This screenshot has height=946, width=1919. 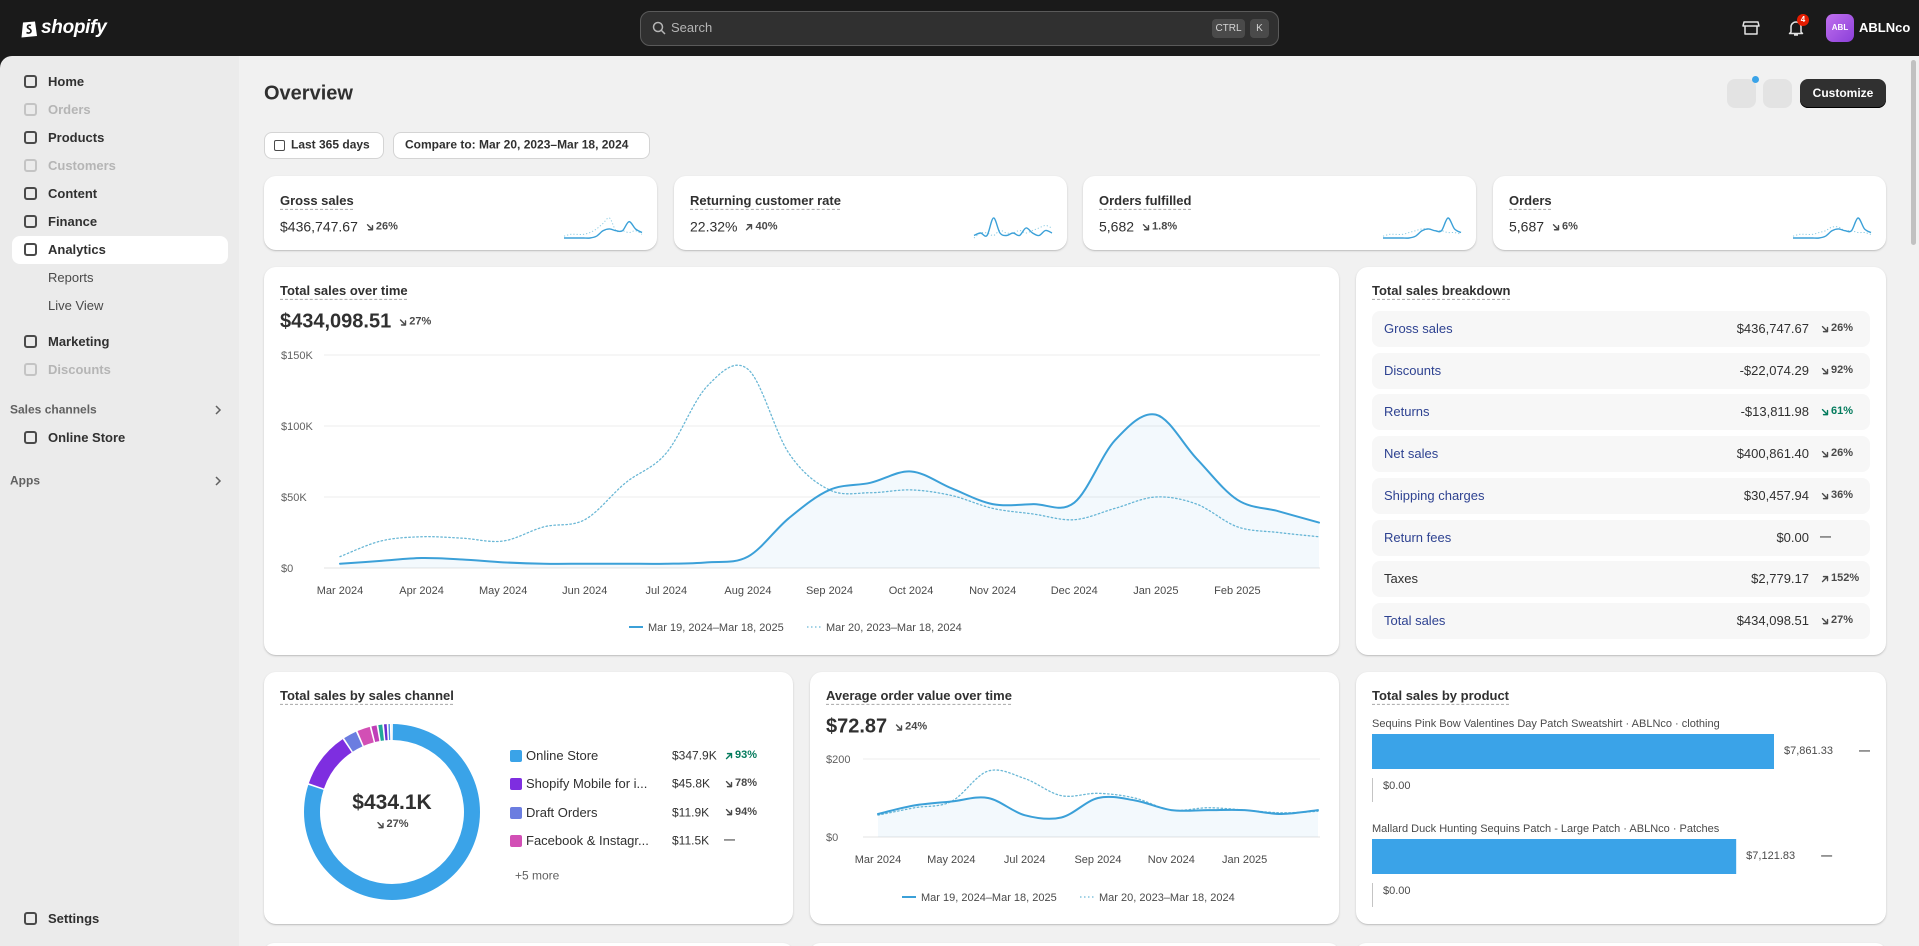 I want to click on notification-badge, so click(x=1803, y=20).